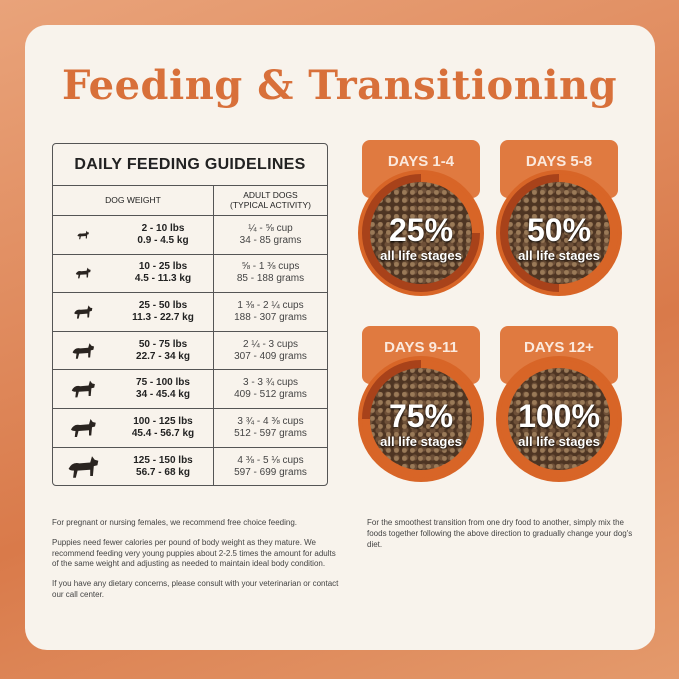 Image resolution: width=679 pixels, height=679 pixels. Describe the element at coordinates (339, 85) in the screenshot. I see `page-title: Feeding & Transitioning` at that location.